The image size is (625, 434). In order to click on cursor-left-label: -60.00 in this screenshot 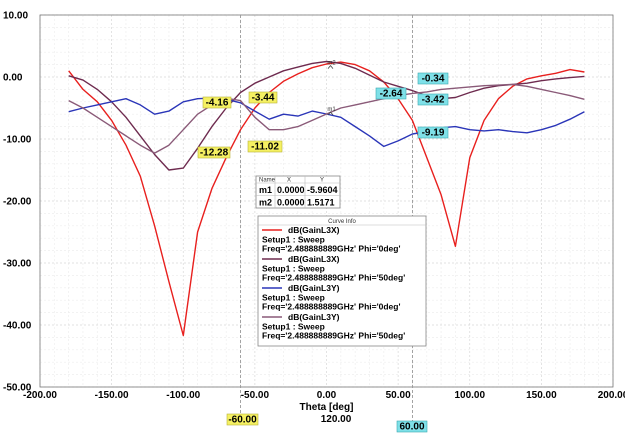, I will do `click(242, 420)`.